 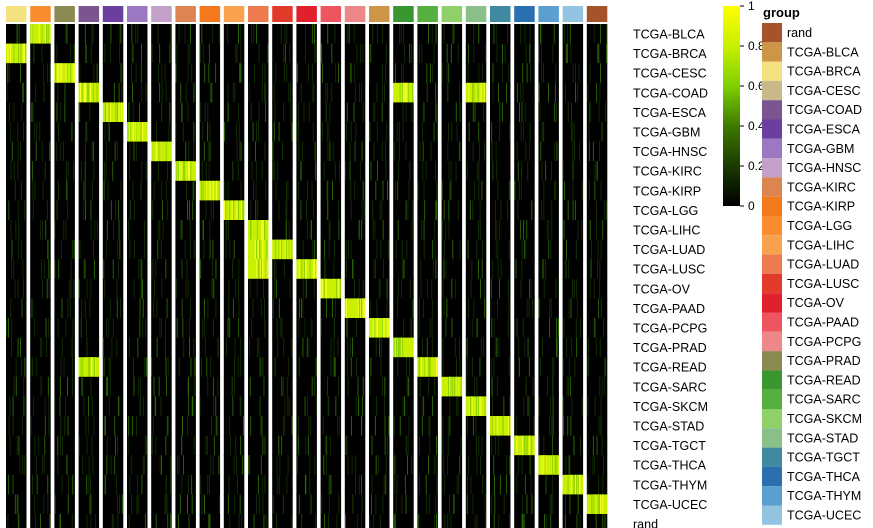 What do you see at coordinates (16, 426) in the screenshot?
I see `cell-tcga-stad-tcga-brca` at bounding box center [16, 426].